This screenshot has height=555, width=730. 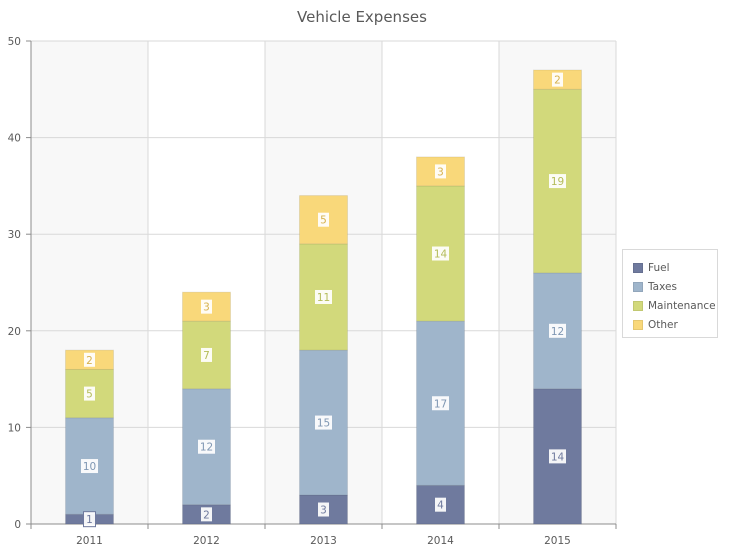 I want to click on x-tick-label: 2013, so click(x=323, y=541).